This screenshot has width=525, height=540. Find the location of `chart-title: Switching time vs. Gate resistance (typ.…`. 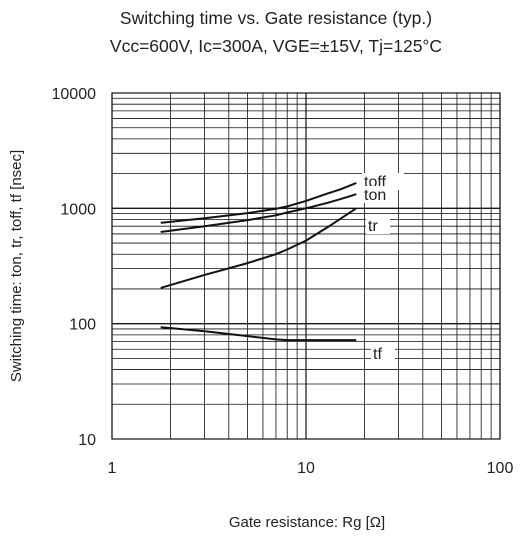

chart-title: Switching time vs. Gate resistance (typ.… is located at coordinates (276, 18).